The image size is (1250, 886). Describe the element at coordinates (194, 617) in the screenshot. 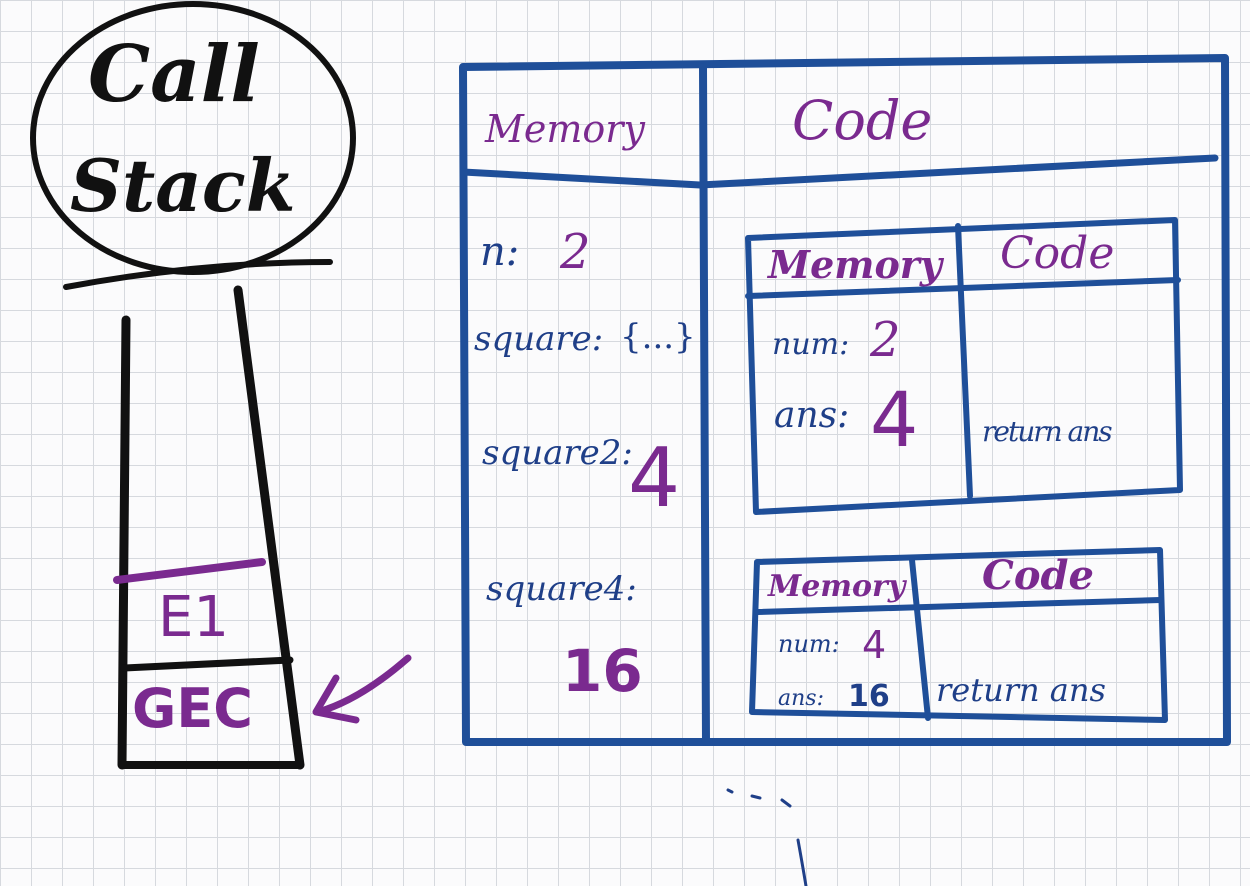

I see `stack-frame-e1: E1` at that location.